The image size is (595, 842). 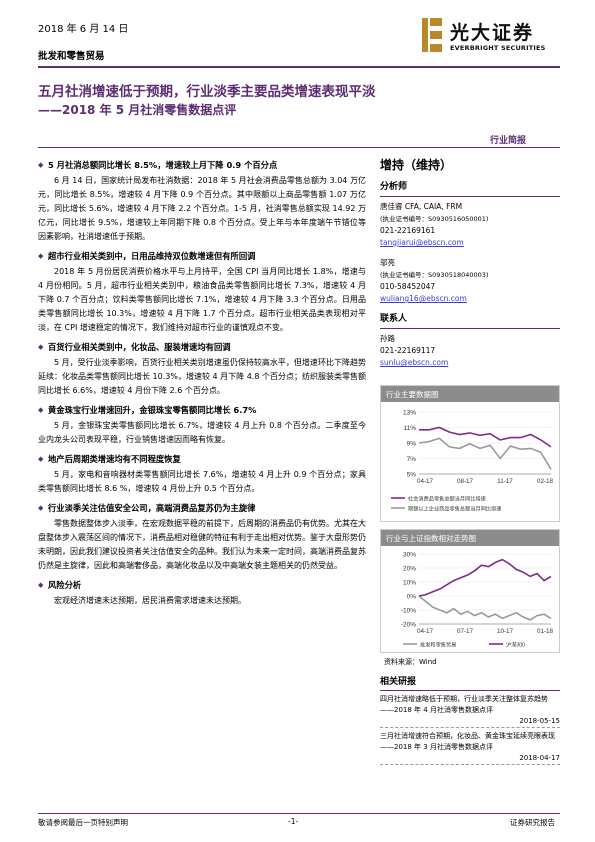 What do you see at coordinates (409, 555) in the screenshot?
I see `y-tick-label: 30%` at bounding box center [409, 555].